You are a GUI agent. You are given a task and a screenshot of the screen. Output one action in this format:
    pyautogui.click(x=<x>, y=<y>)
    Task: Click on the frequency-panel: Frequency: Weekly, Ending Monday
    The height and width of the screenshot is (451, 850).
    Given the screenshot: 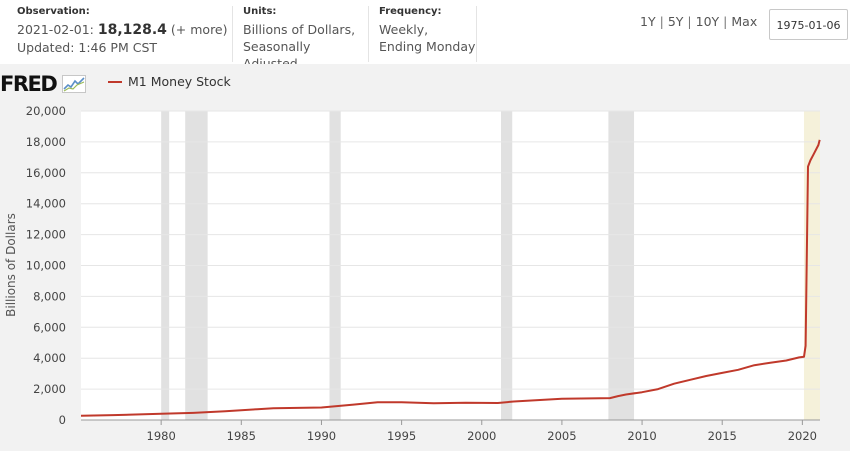 What is the action you would take?
    pyautogui.click(x=429, y=34)
    